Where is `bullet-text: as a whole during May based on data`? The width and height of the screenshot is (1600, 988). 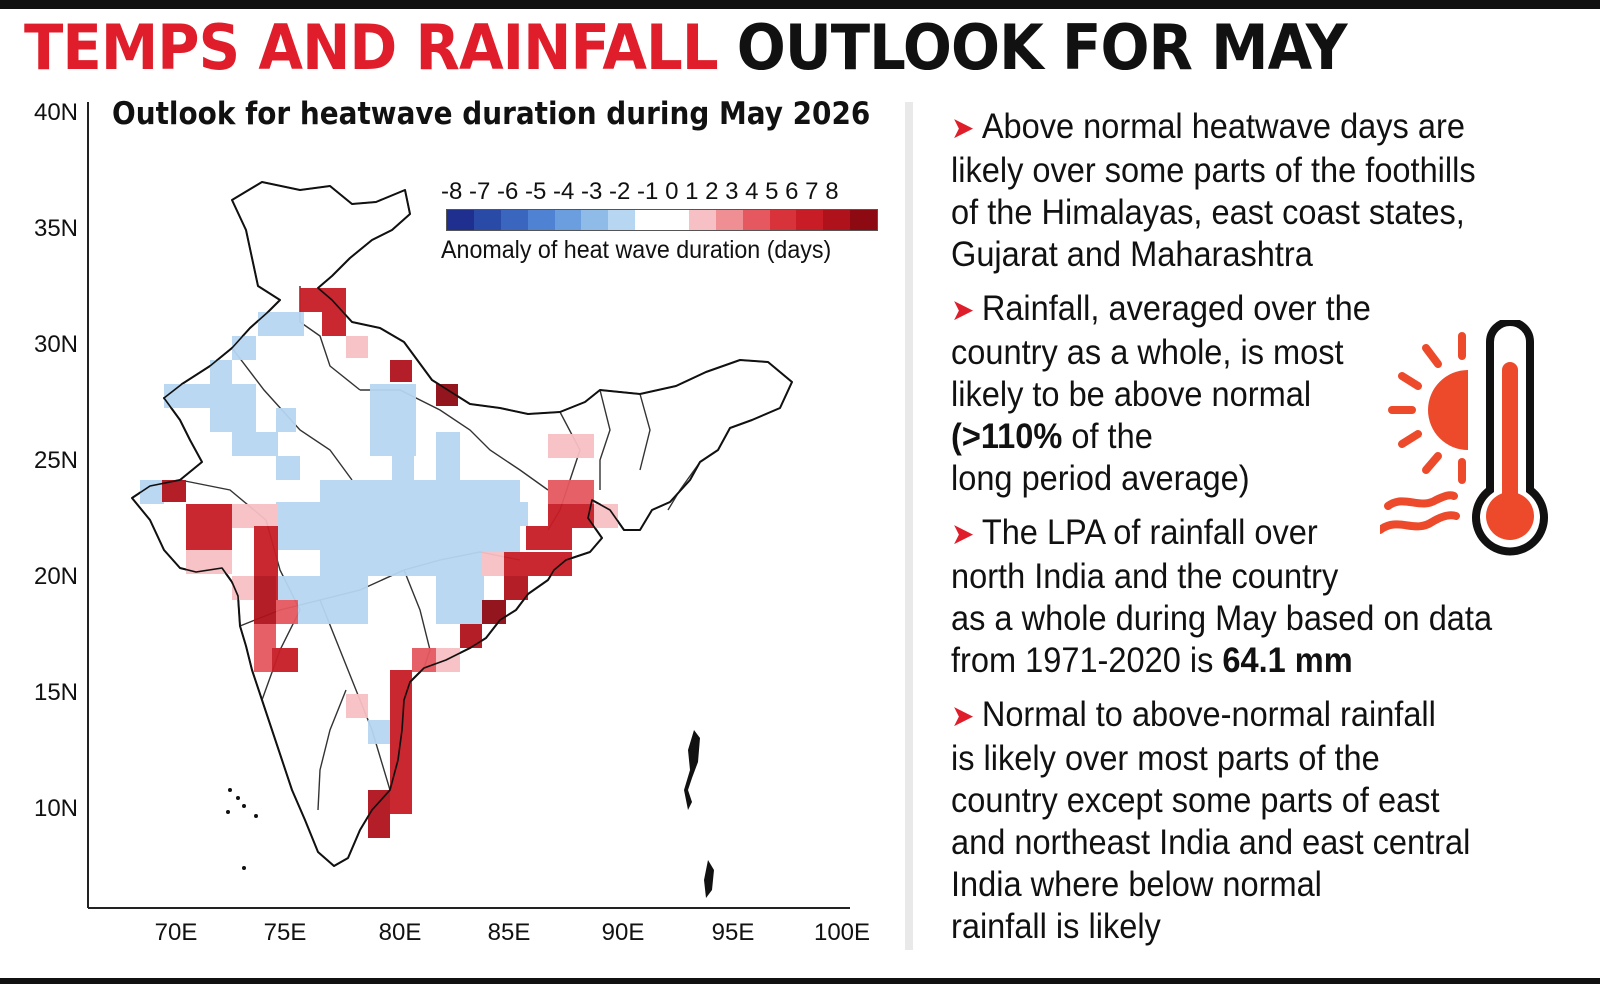
bullet-text: as a whole during May based on data is located at coordinates (1222, 618).